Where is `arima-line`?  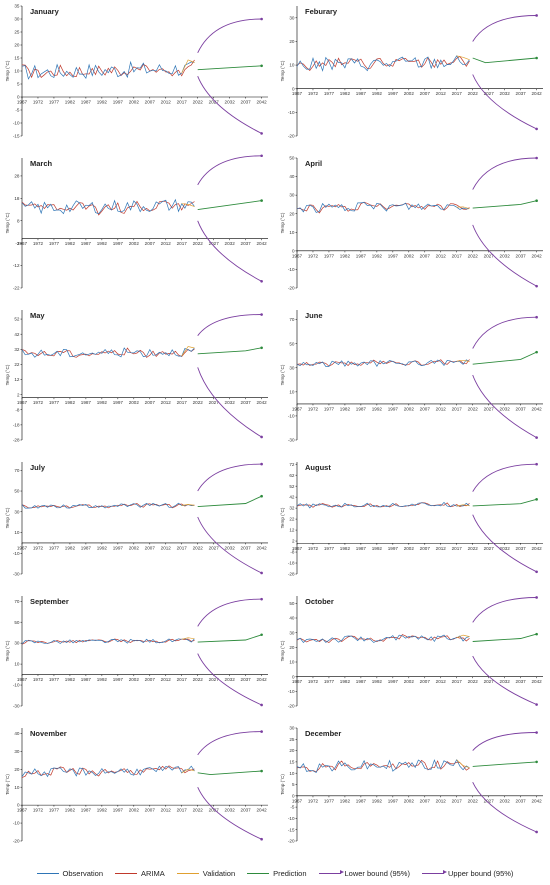
arima-line is located at coordinates (383, 639).